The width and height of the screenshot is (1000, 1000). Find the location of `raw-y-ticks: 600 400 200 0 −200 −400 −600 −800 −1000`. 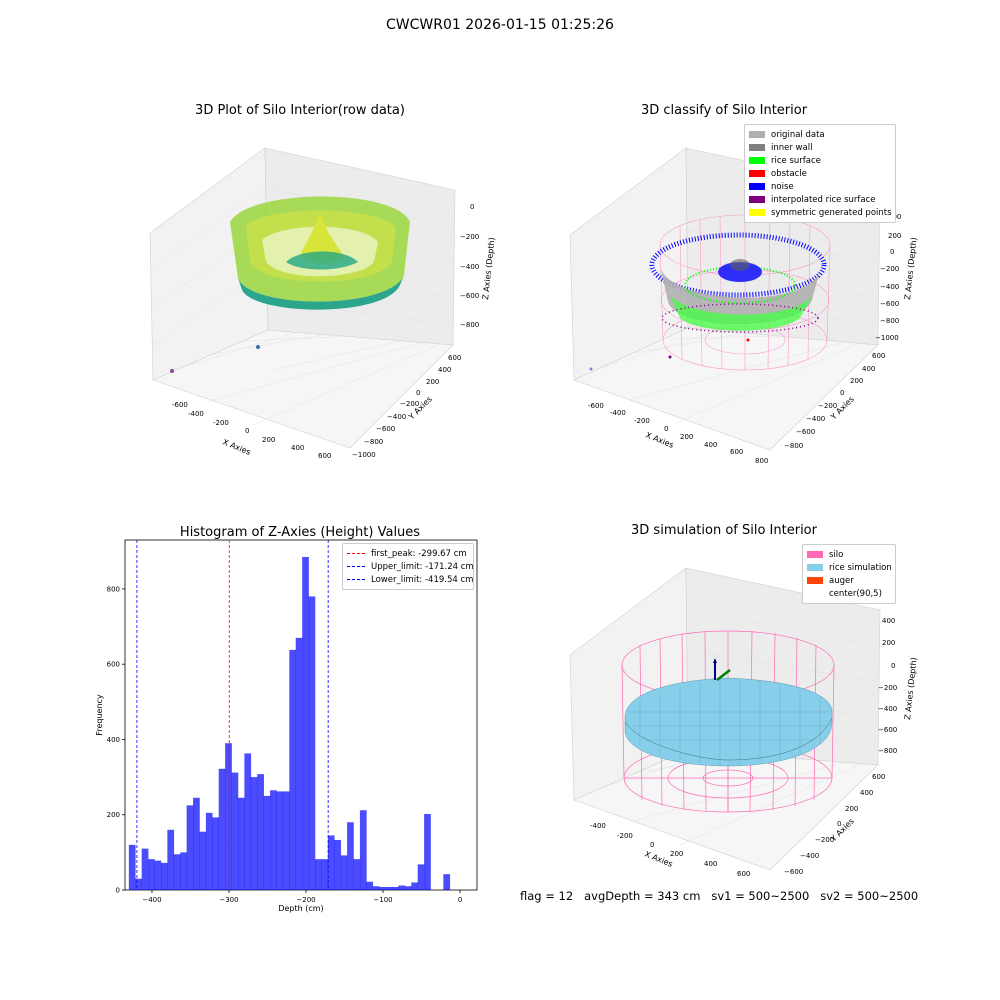

raw-y-ticks: 600 400 200 0 −200 −400 −600 −800 −1000 is located at coordinates (406, 406).